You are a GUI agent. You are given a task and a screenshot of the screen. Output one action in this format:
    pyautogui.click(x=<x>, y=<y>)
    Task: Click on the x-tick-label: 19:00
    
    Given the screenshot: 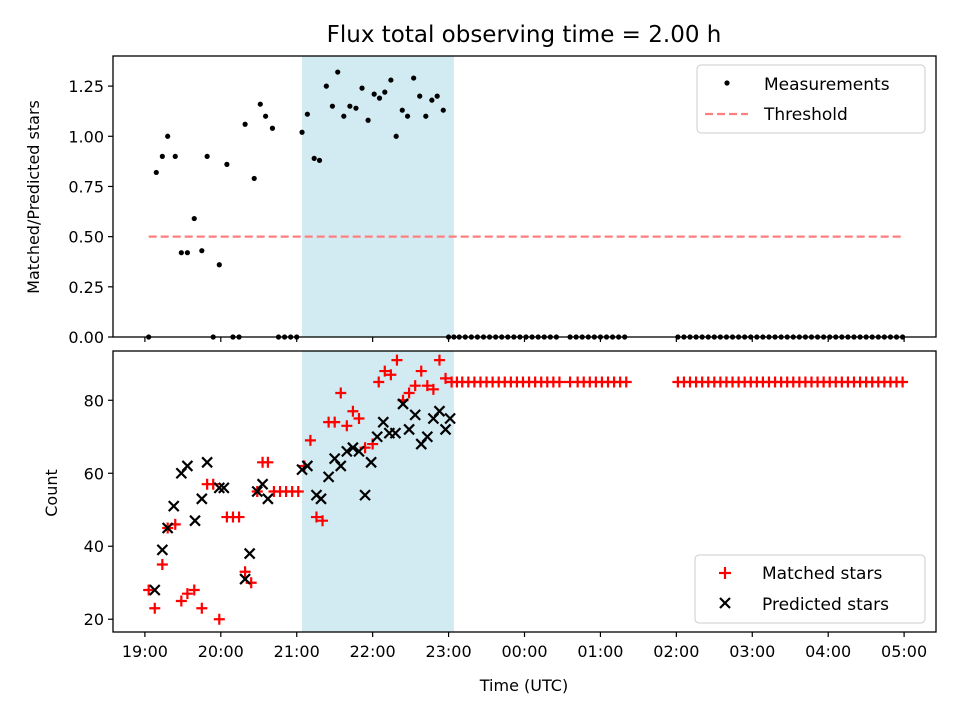 What is the action you would take?
    pyautogui.click(x=145, y=651)
    